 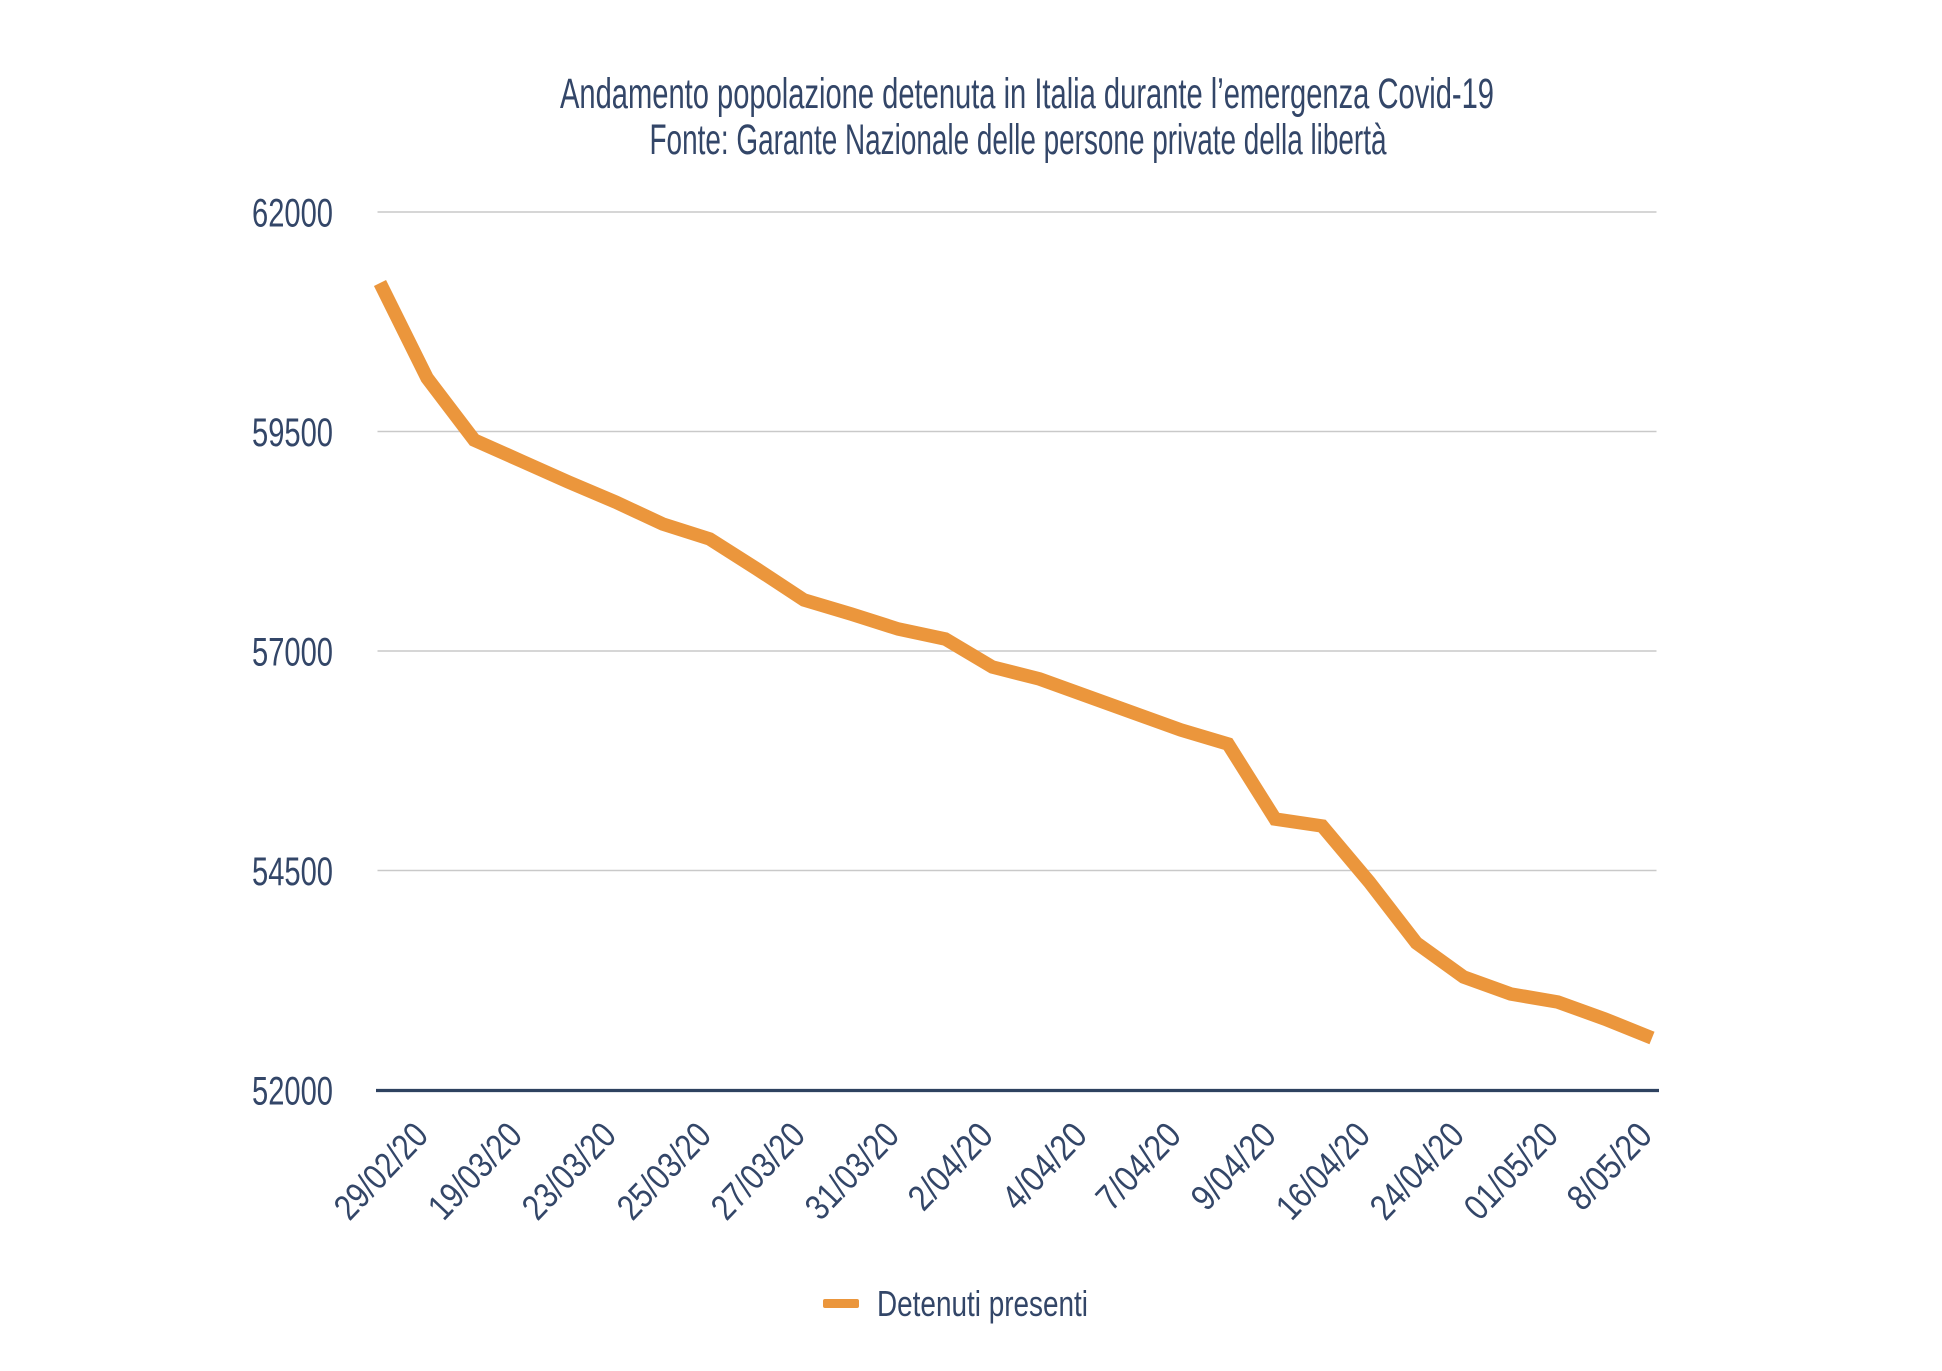 I want to click on svg-text: Detenuti presenti, so click(x=982, y=1303).